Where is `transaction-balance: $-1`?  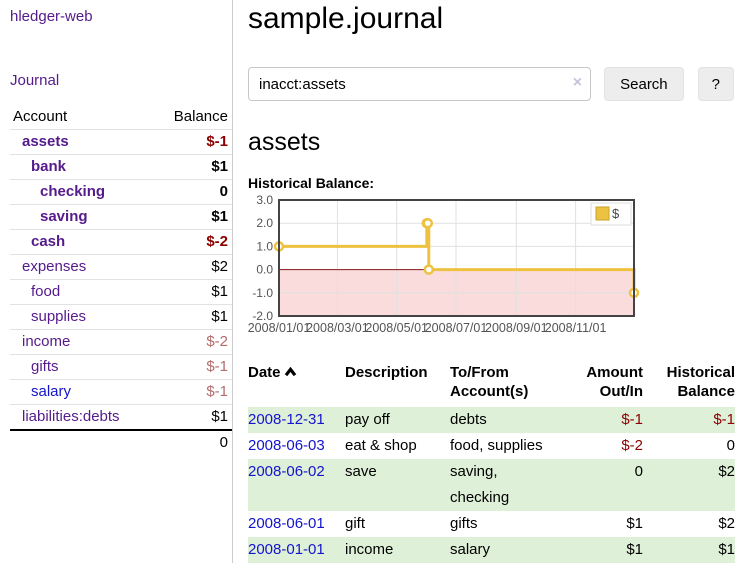 transaction-balance: $-1 is located at coordinates (724, 419).